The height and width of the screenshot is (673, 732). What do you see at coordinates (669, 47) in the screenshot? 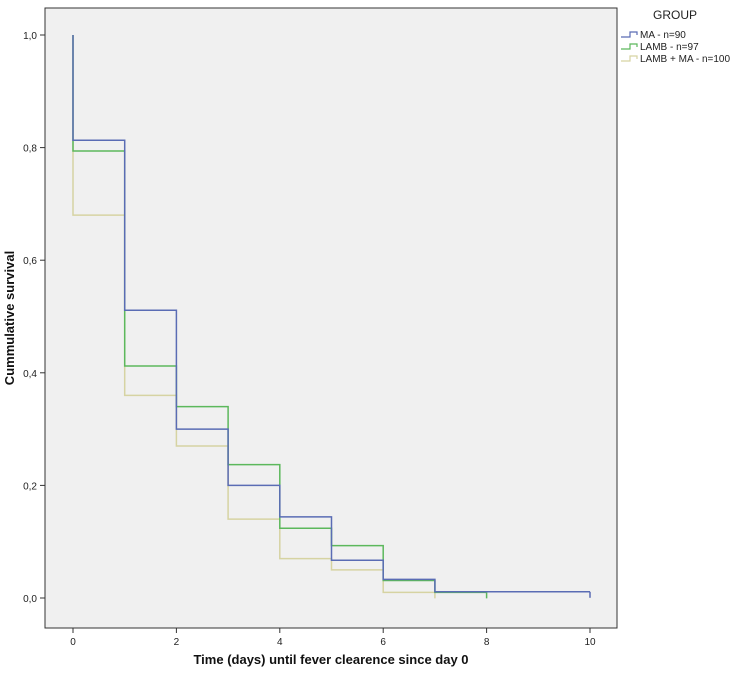
I see `legend-entry: LAMB - n=97` at bounding box center [669, 47].